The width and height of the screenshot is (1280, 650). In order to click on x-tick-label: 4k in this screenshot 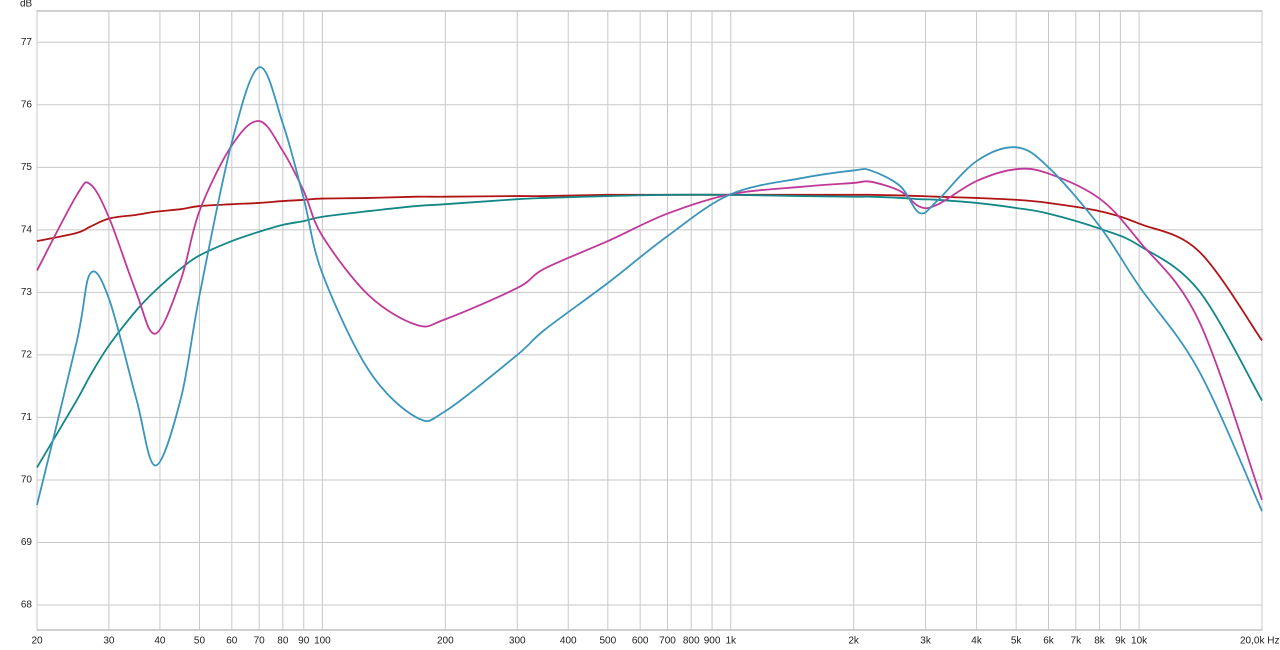, I will do `click(977, 641)`.